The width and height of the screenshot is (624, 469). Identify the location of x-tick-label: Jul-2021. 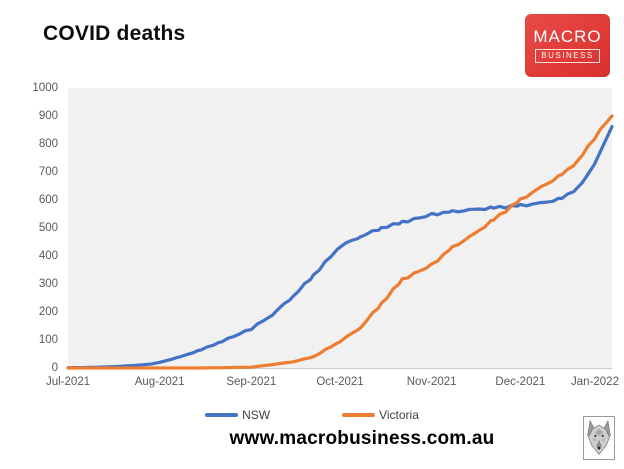
(68, 382).